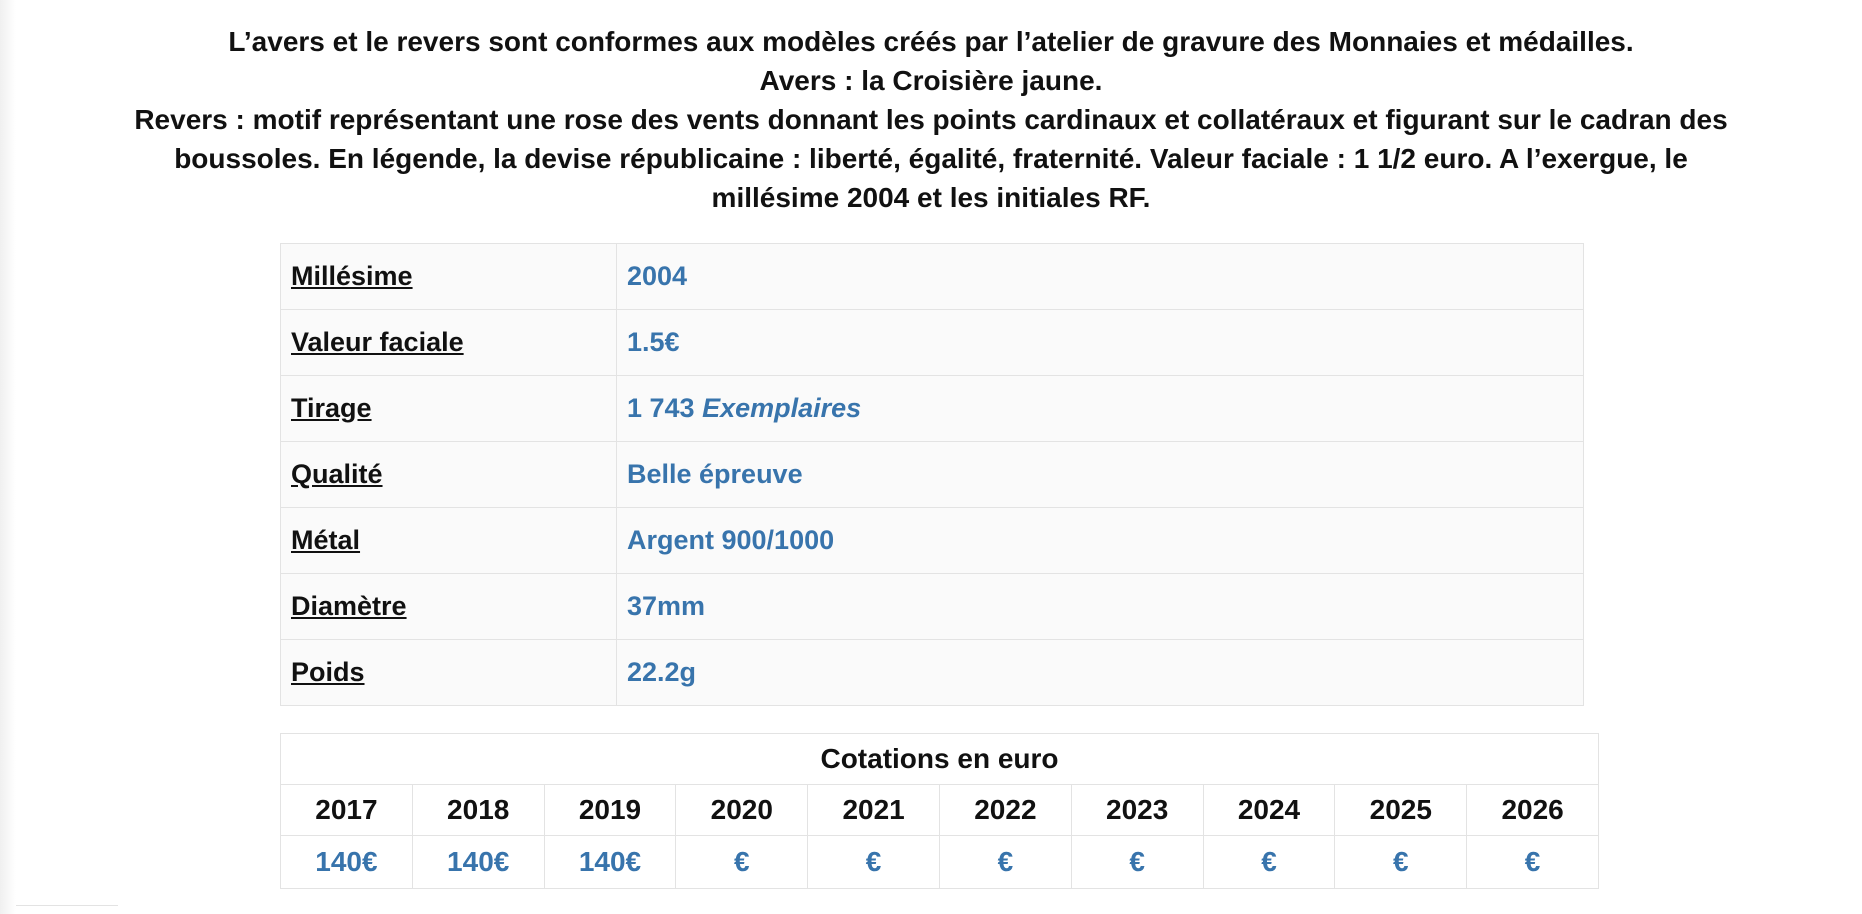  I want to click on spec-row: Poids 22.2g, so click(932, 672).